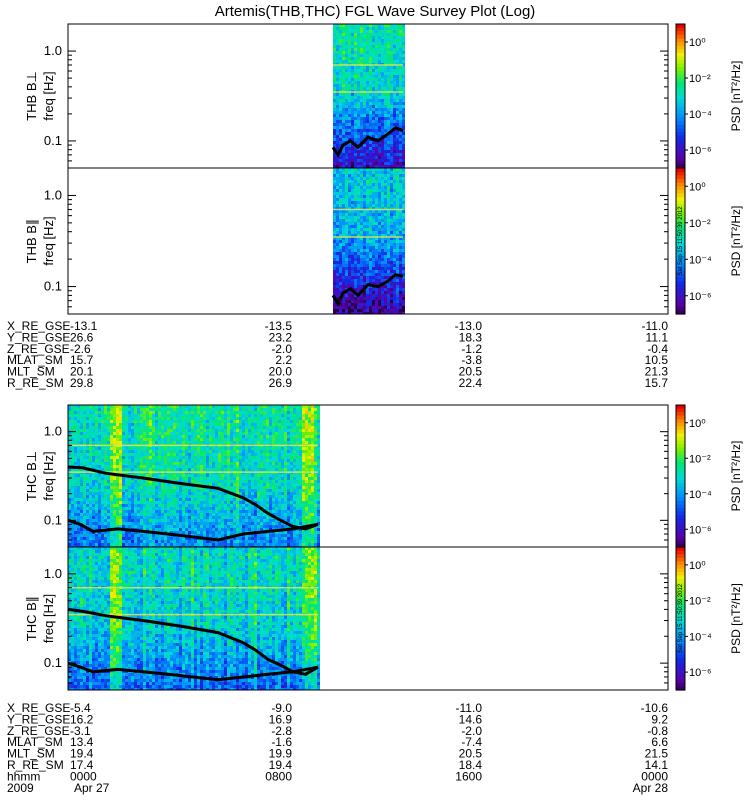 The height and width of the screenshot is (805, 750). What do you see at coordinates (92, 788) in the screenshot?
I see `date-row-value: Apr 27` at bounding box center [92, 788].